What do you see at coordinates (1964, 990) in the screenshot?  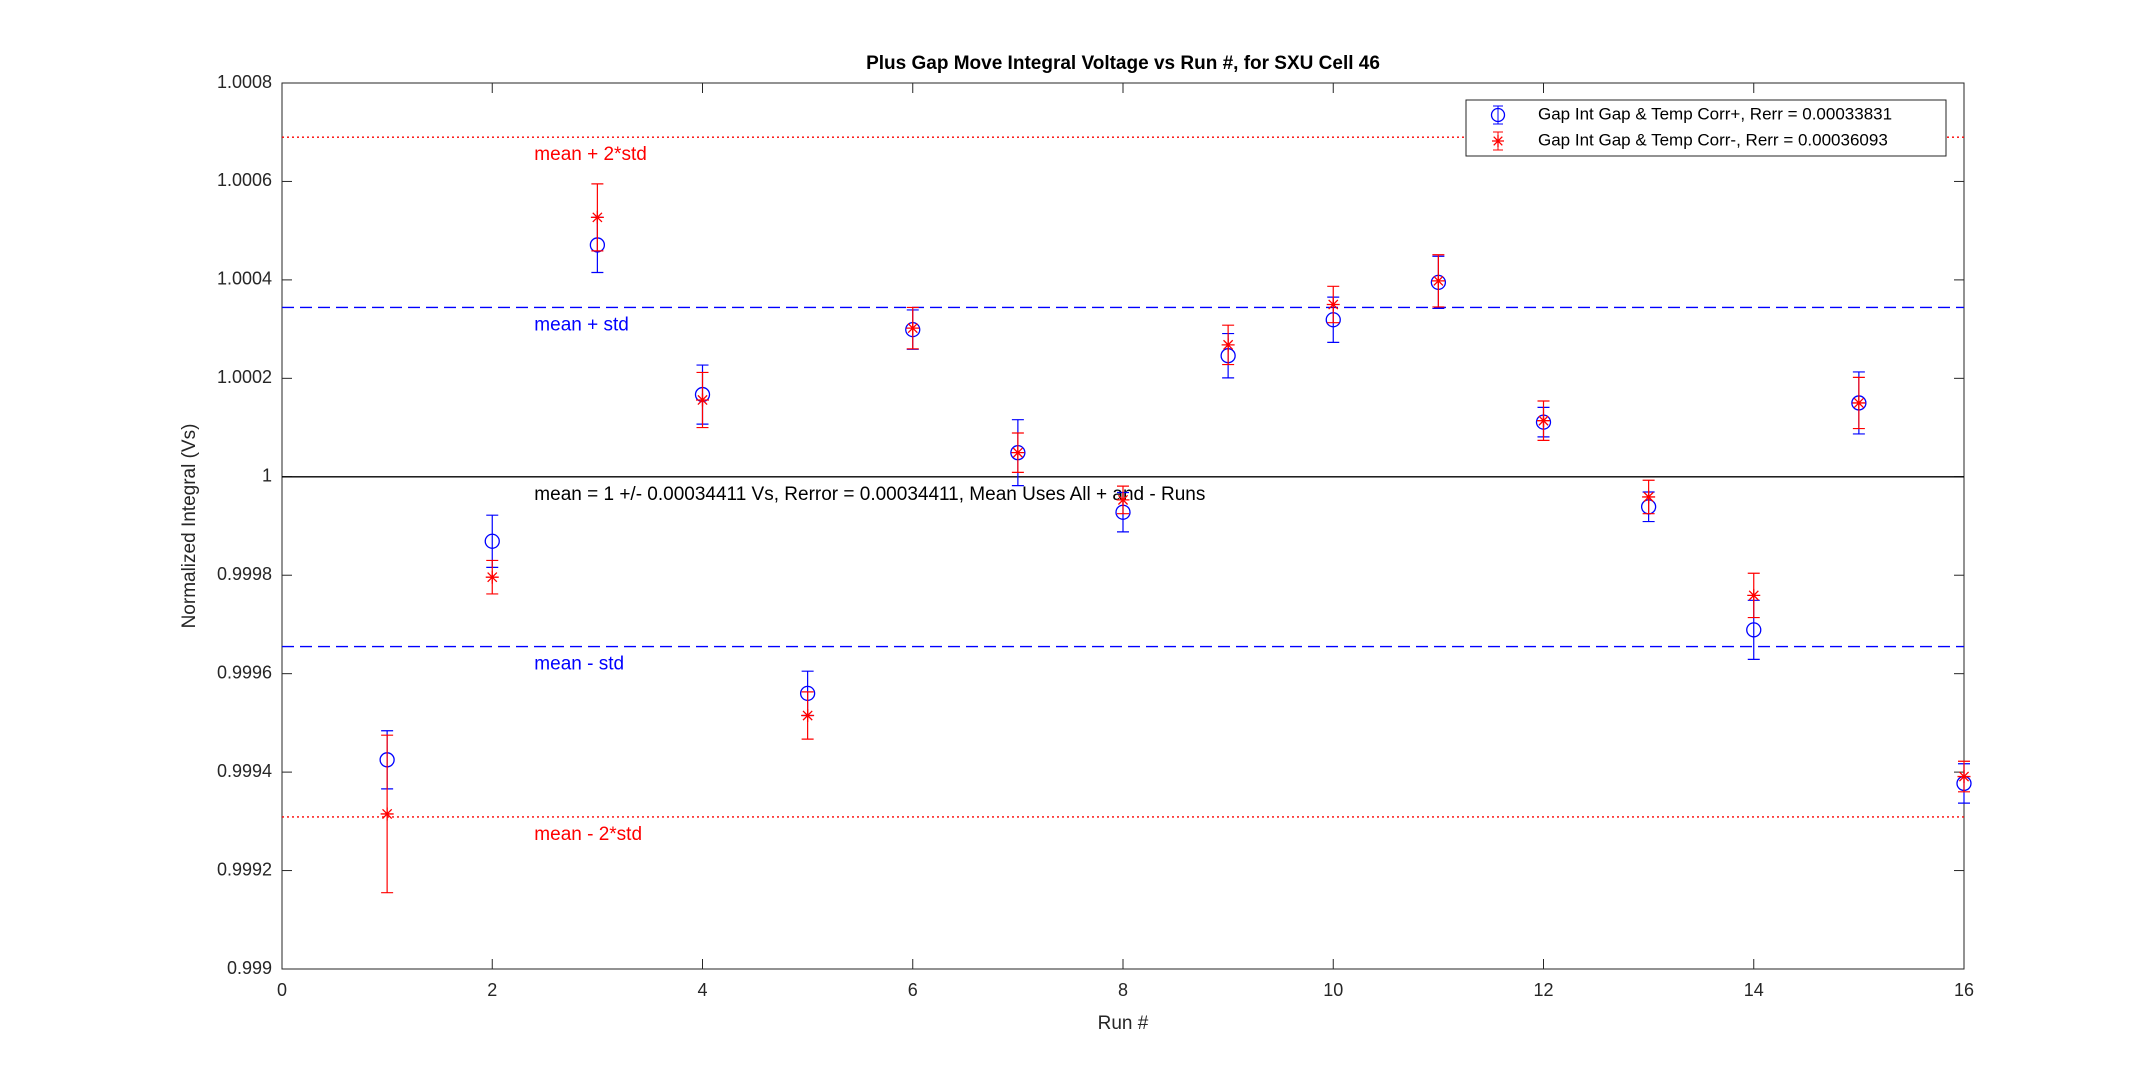 I see `x-tick-label: 16` at bounding box center [1964, 990].